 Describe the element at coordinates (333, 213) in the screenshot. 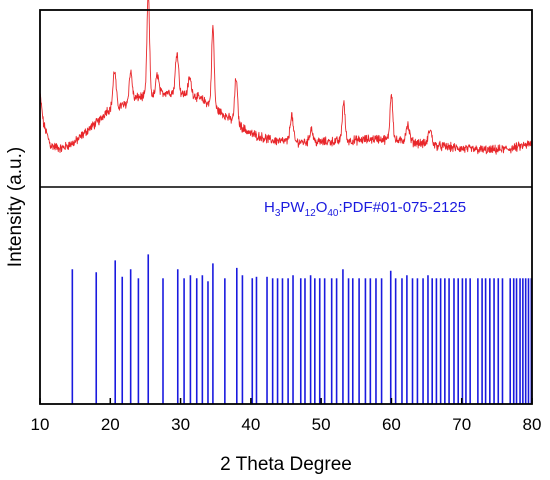

I see `reference-label-part: 40` at that location.